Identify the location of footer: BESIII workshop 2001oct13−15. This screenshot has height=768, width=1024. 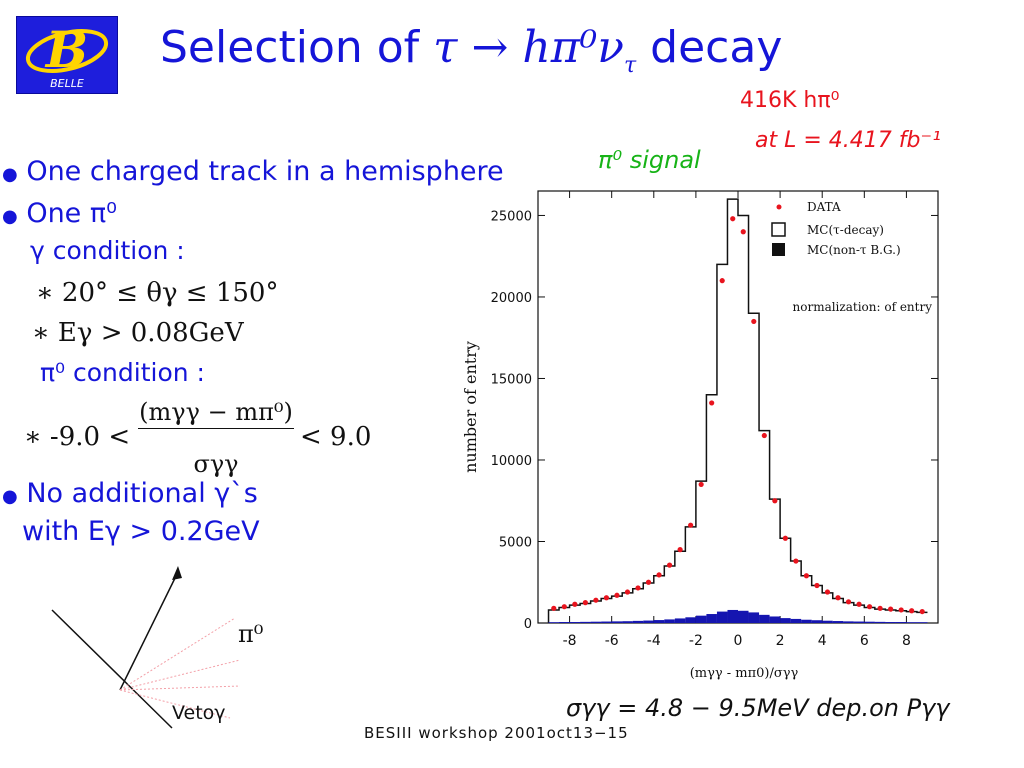
(496, 733).